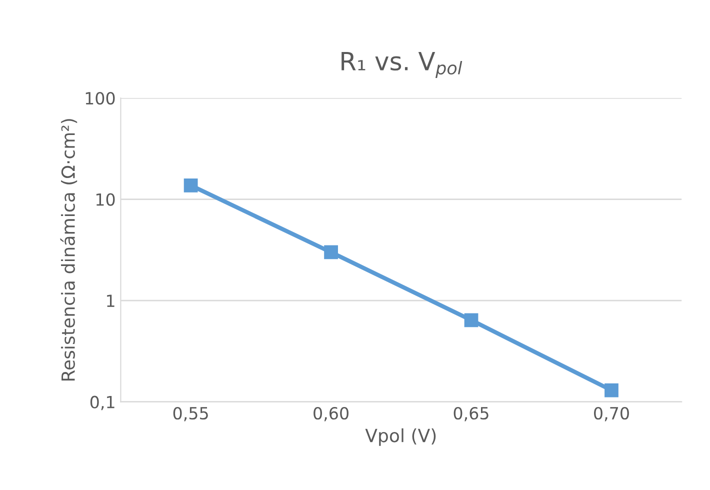  Describe the element at coordinates (110, 300) in the screenshot. I see `y-tick-label: 1` at that location.